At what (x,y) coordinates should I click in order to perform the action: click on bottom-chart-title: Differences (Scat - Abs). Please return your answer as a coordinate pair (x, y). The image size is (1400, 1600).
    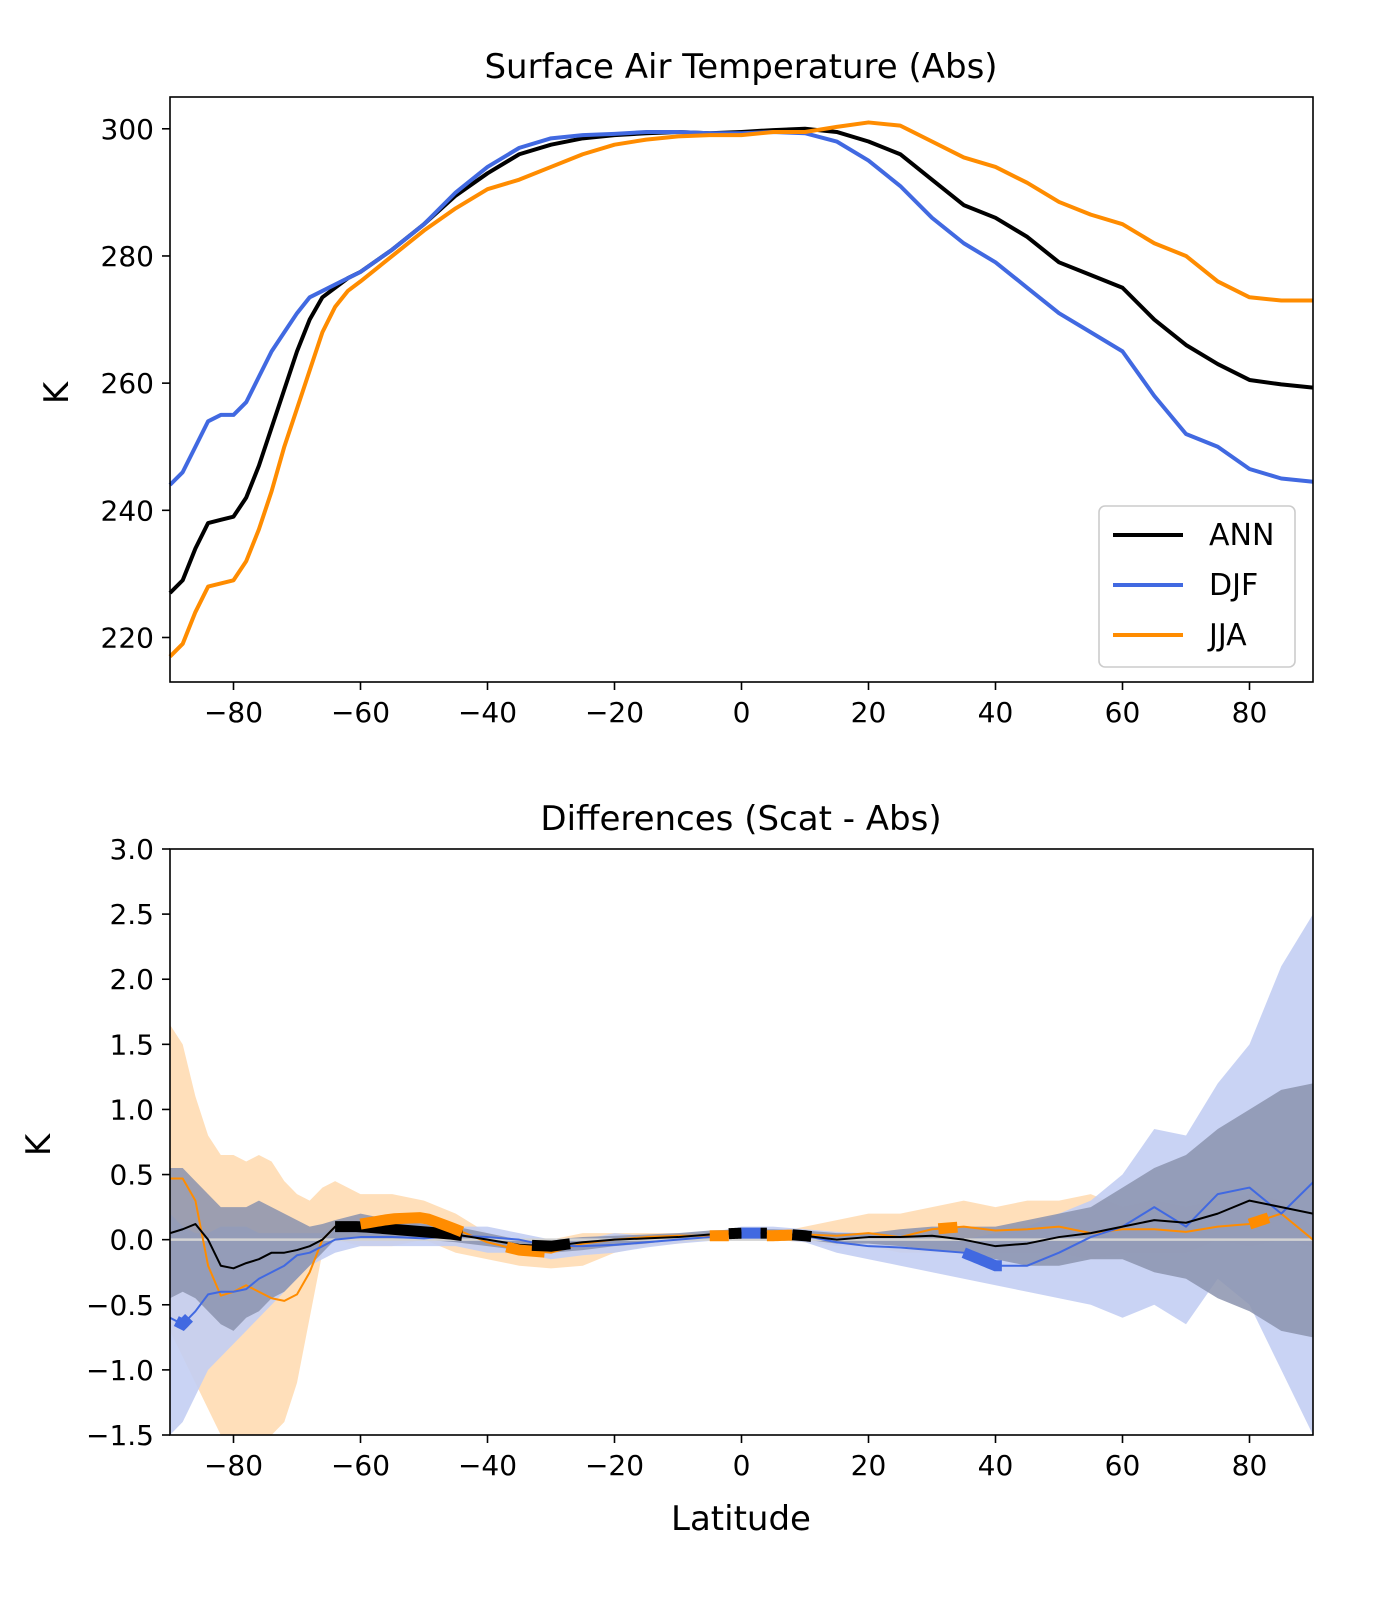
    Looking at the image, I should click on (740, 819).